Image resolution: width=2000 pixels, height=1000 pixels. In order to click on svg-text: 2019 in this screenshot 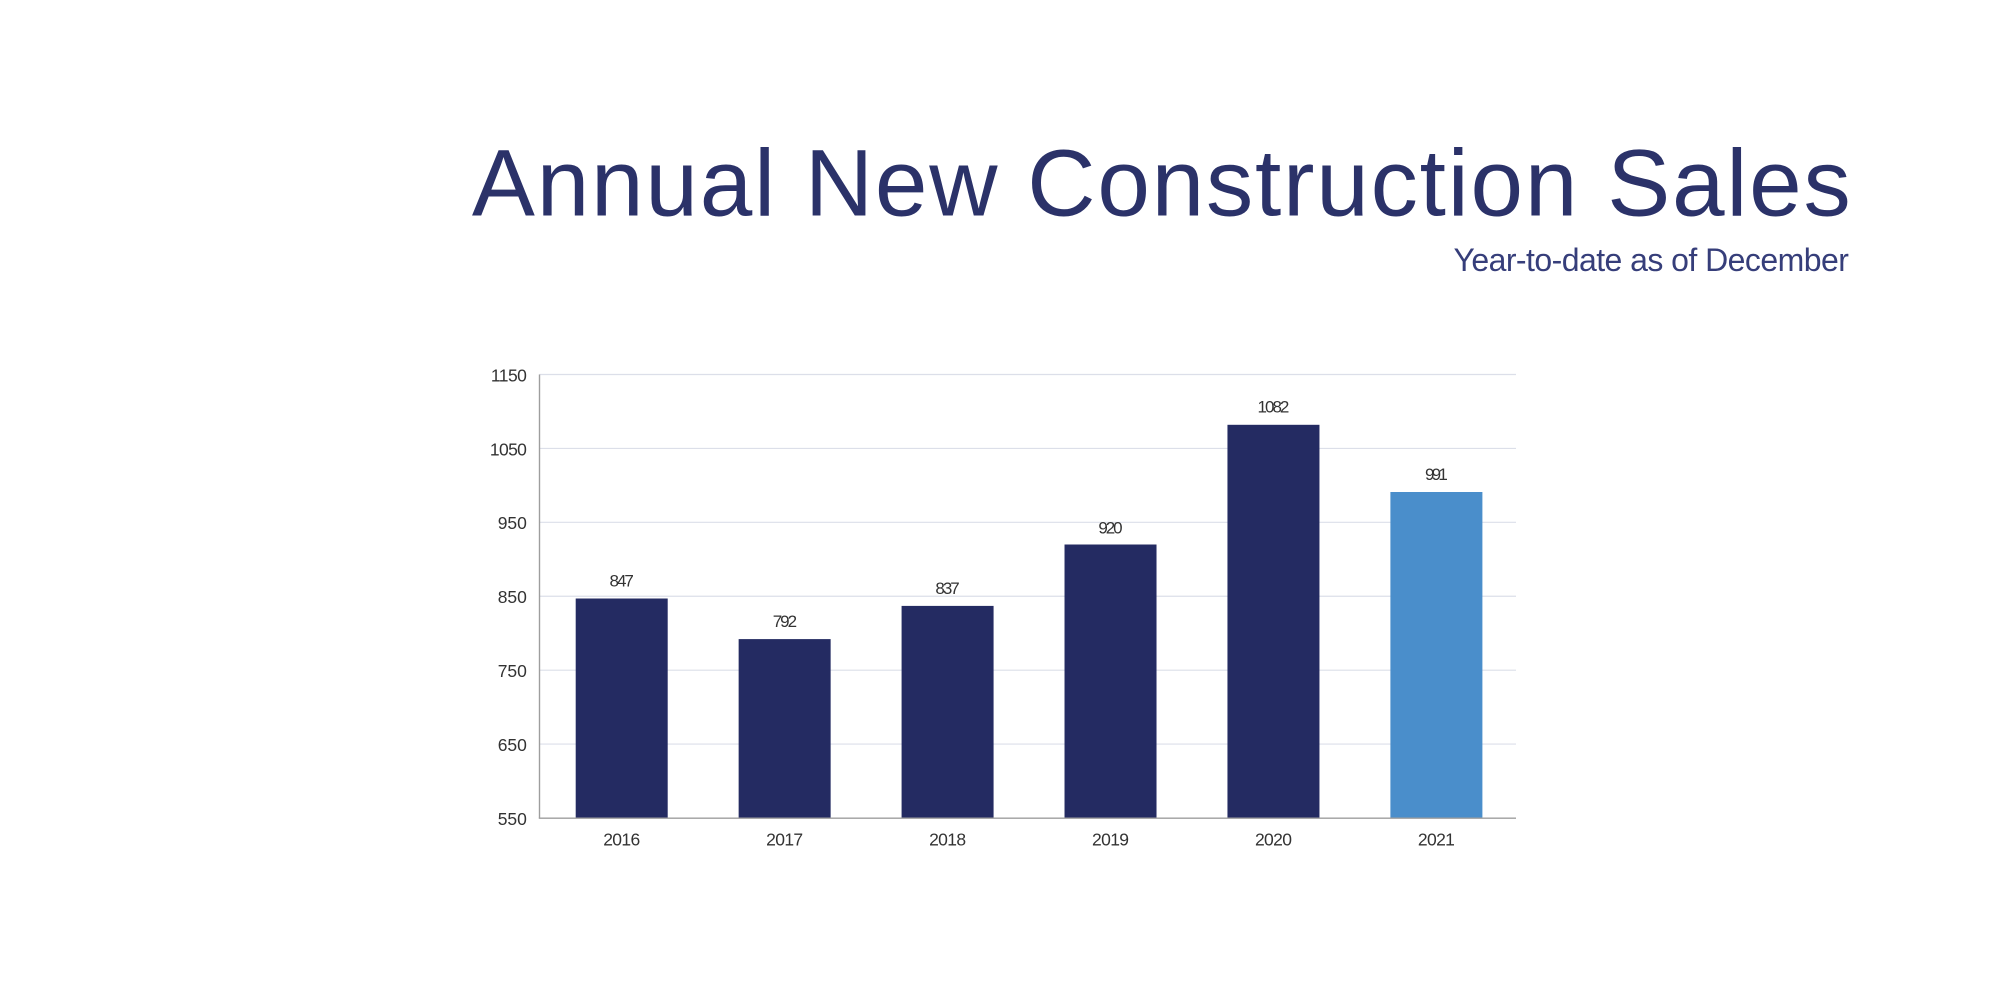, I will do `click(1110, 839)`.